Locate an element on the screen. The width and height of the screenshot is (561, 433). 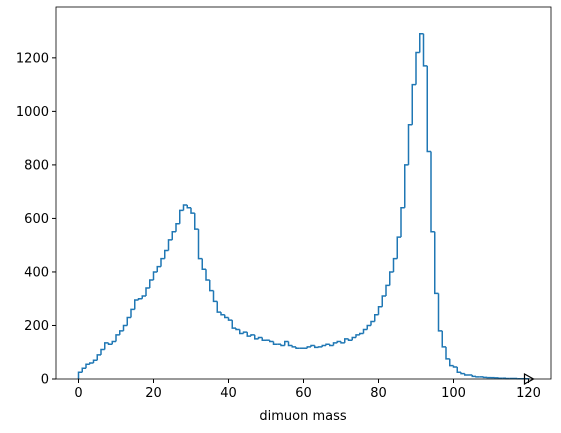
y-tick-label: 1000 is located at coordinates (32, 112).